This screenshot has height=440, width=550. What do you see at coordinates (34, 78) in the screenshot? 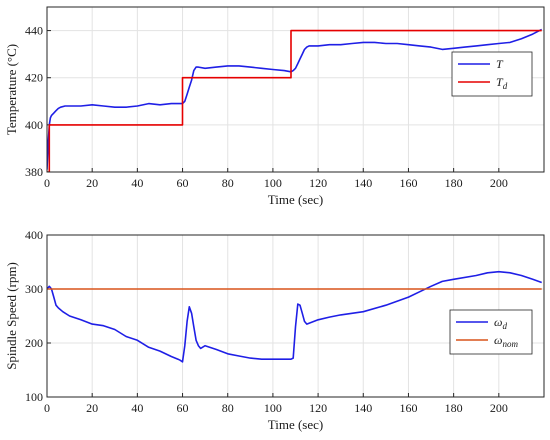
I see `y-tick-label: 420` at bounding box center [34, 78].